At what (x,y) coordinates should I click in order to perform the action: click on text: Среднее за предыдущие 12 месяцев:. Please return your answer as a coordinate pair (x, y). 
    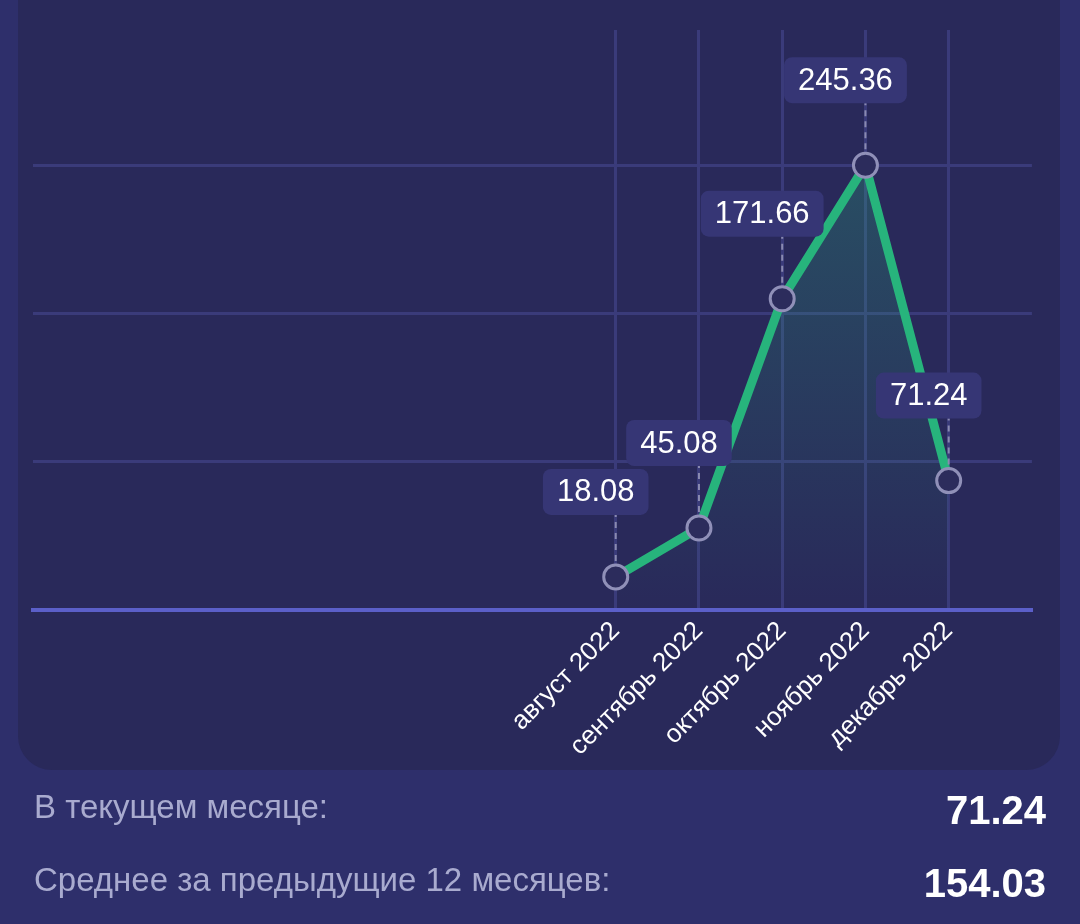
    Looking at the image, I should click on (323, 880).